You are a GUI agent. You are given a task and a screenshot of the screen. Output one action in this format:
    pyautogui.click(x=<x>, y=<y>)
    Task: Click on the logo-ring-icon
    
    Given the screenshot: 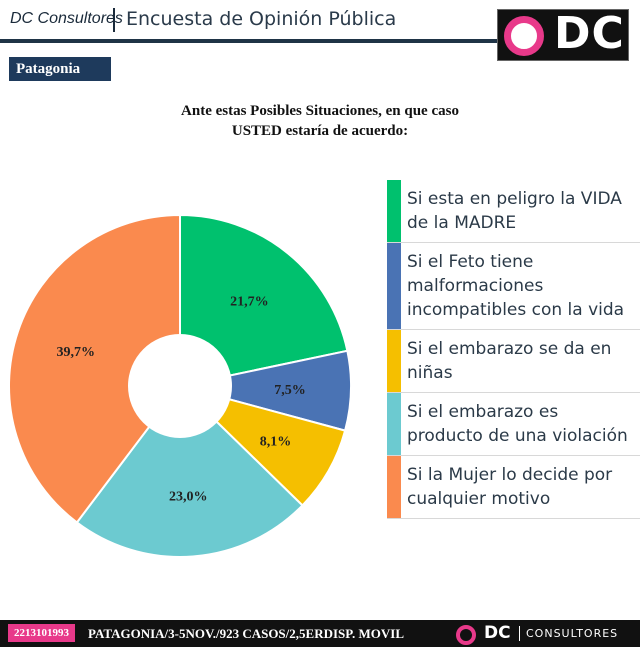 What is the action you would take?
    pyautogui.click(x=524, y=36)
    